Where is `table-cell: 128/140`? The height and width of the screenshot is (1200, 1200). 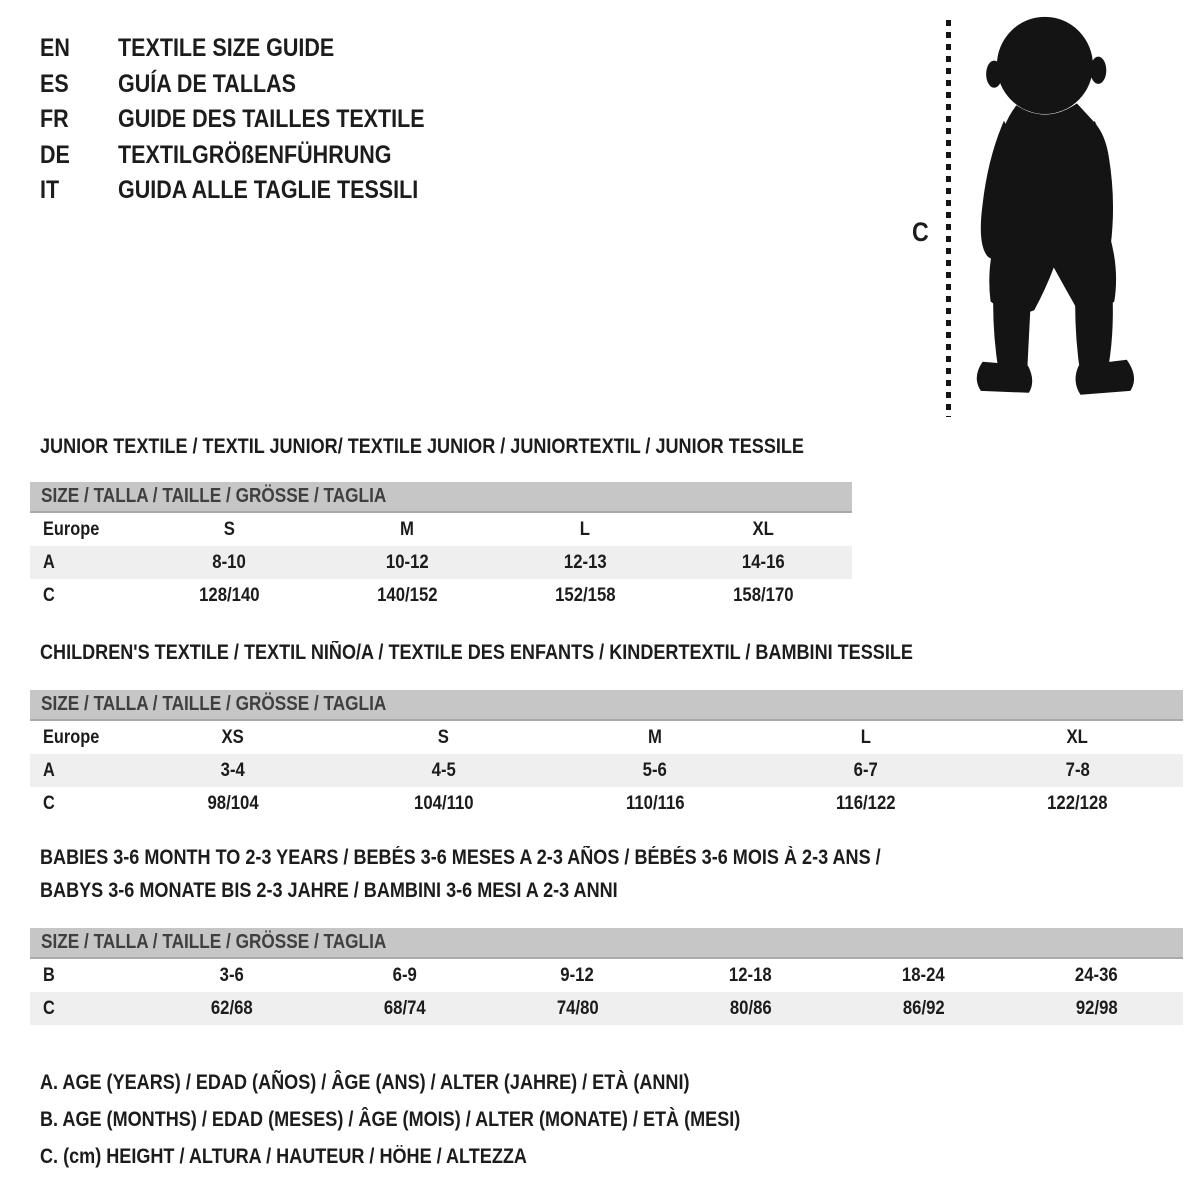 table-cell: 128/140 is located at coordinates (229, 596).